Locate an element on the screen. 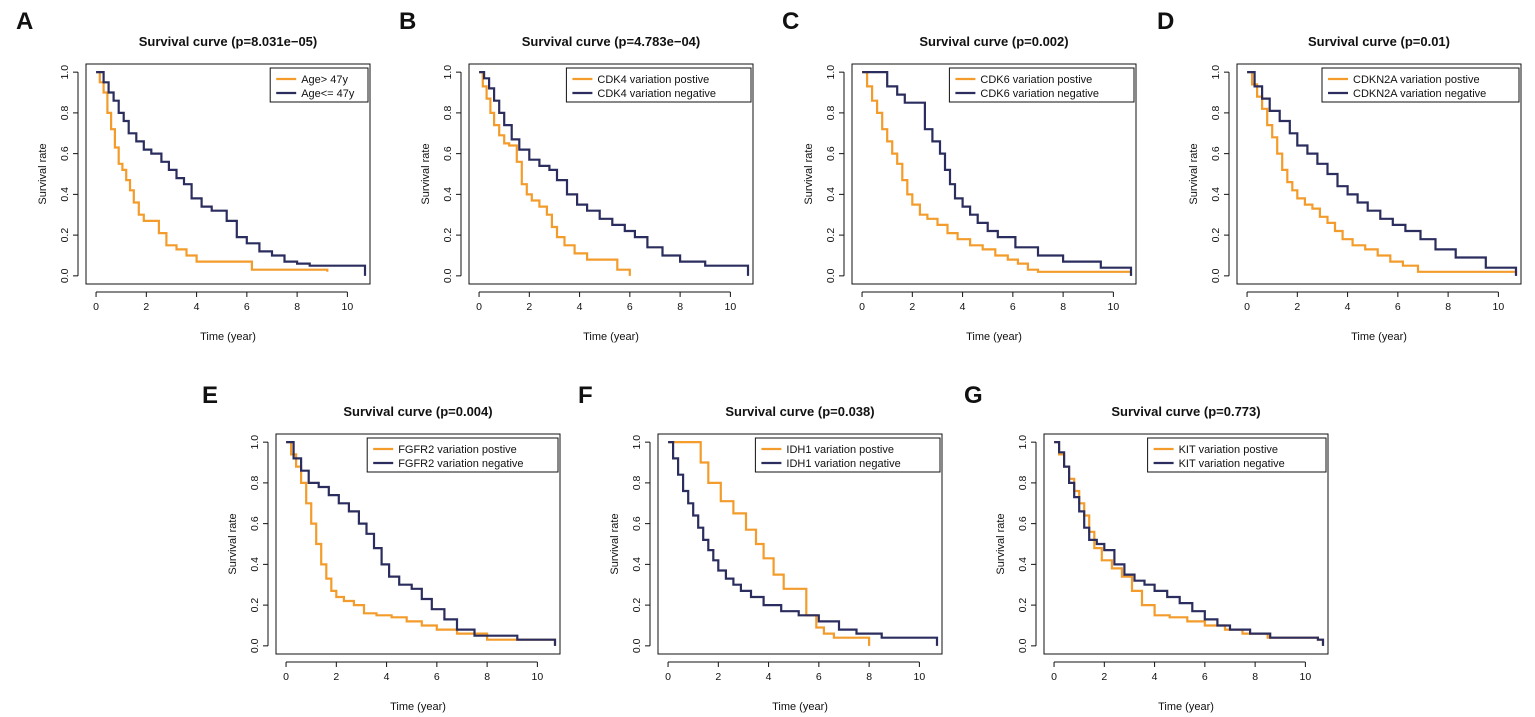 The height and width of the screenshot is (717, 1535). chart-title: Survival curve (p=0.004) is located at coordinates (417, 411).